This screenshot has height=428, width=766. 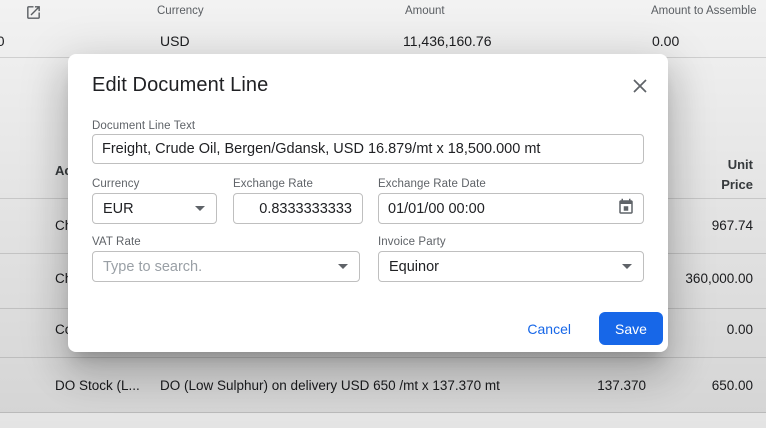 What do you see at coordinates (631, 328) in the screenshot?
I see `save-button: Save` at bounding box center [631, 328].